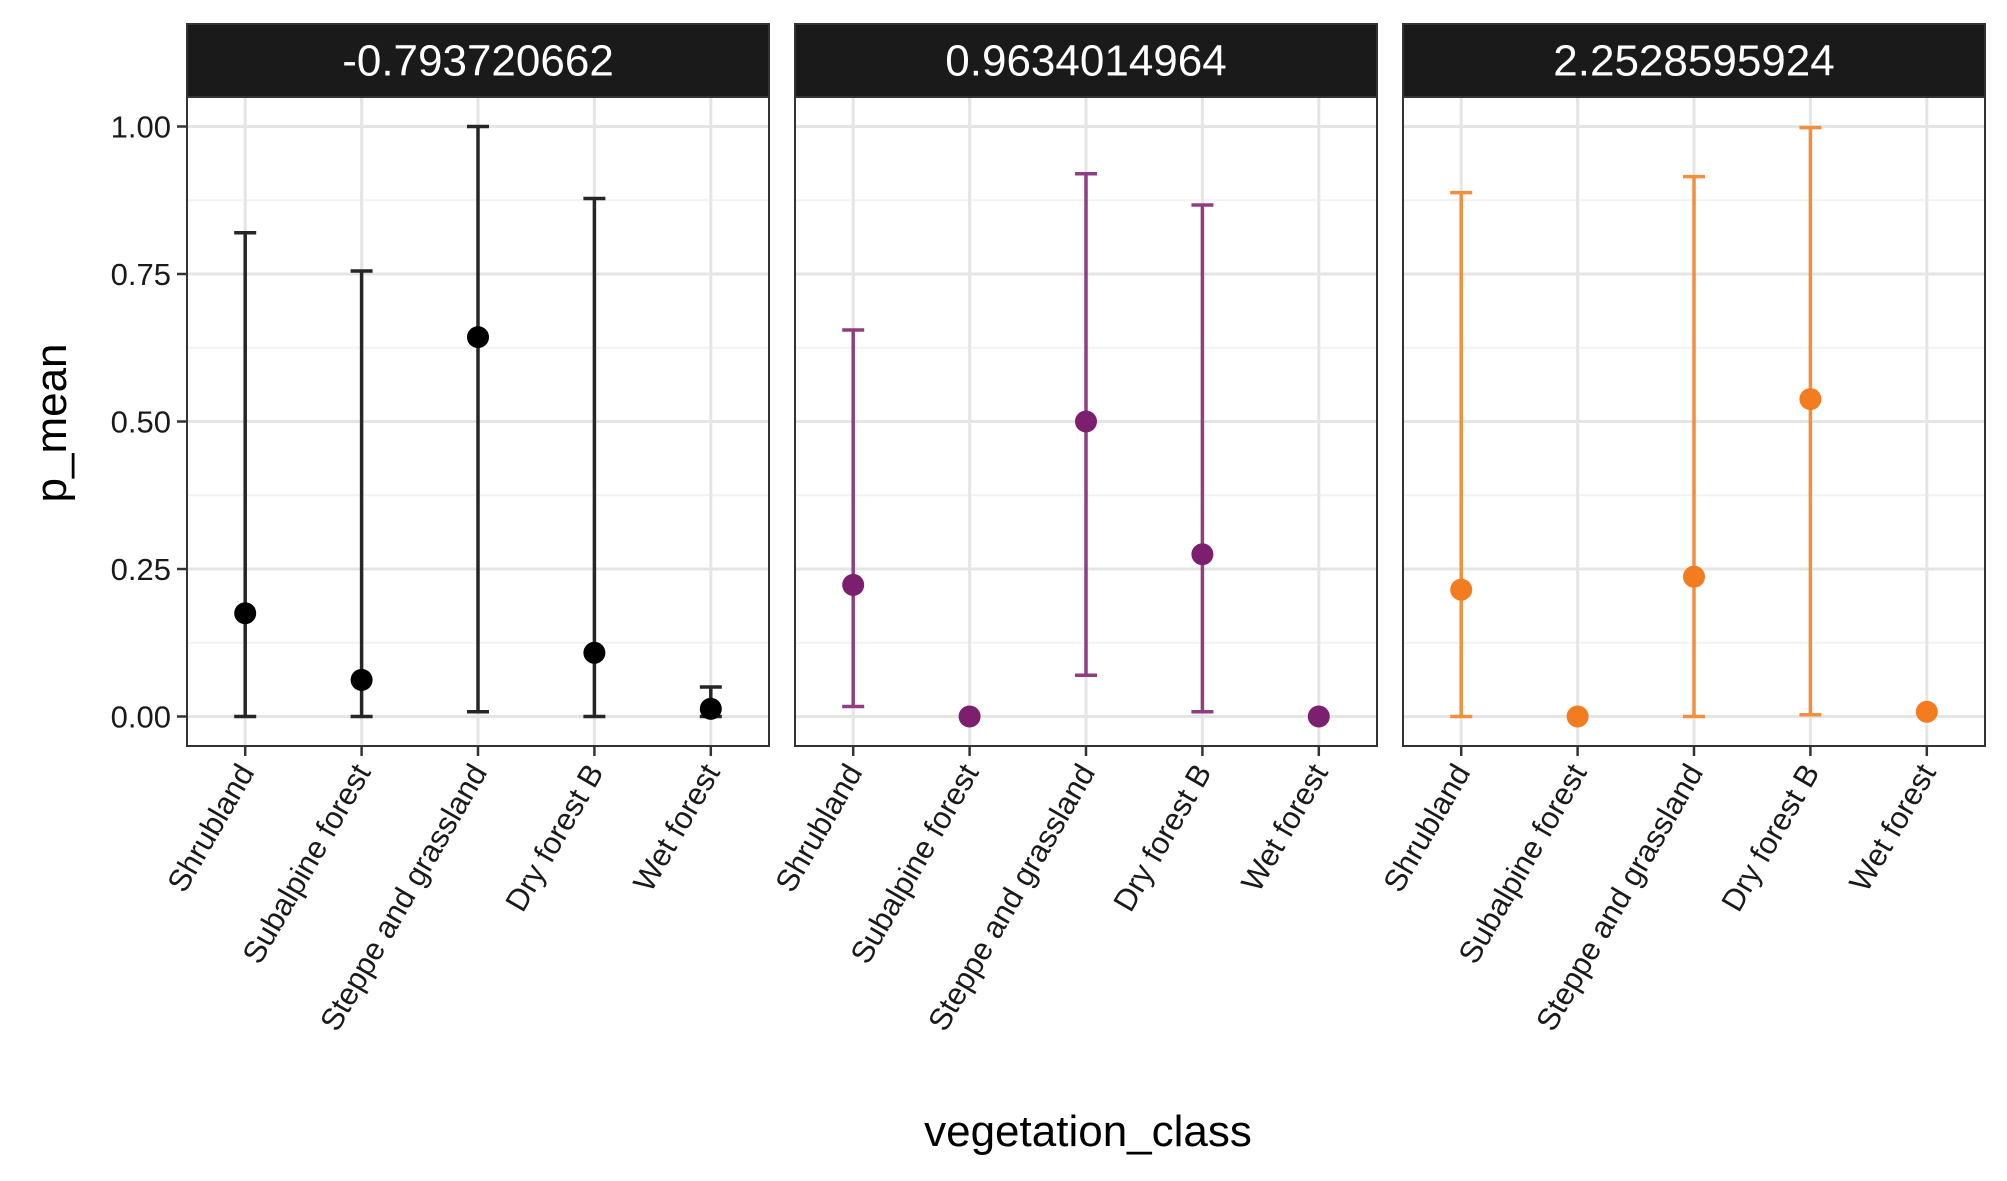  I want to click on y-axis: 0.00 0.25 0.50 0.75 1.00, so click(149, 422).